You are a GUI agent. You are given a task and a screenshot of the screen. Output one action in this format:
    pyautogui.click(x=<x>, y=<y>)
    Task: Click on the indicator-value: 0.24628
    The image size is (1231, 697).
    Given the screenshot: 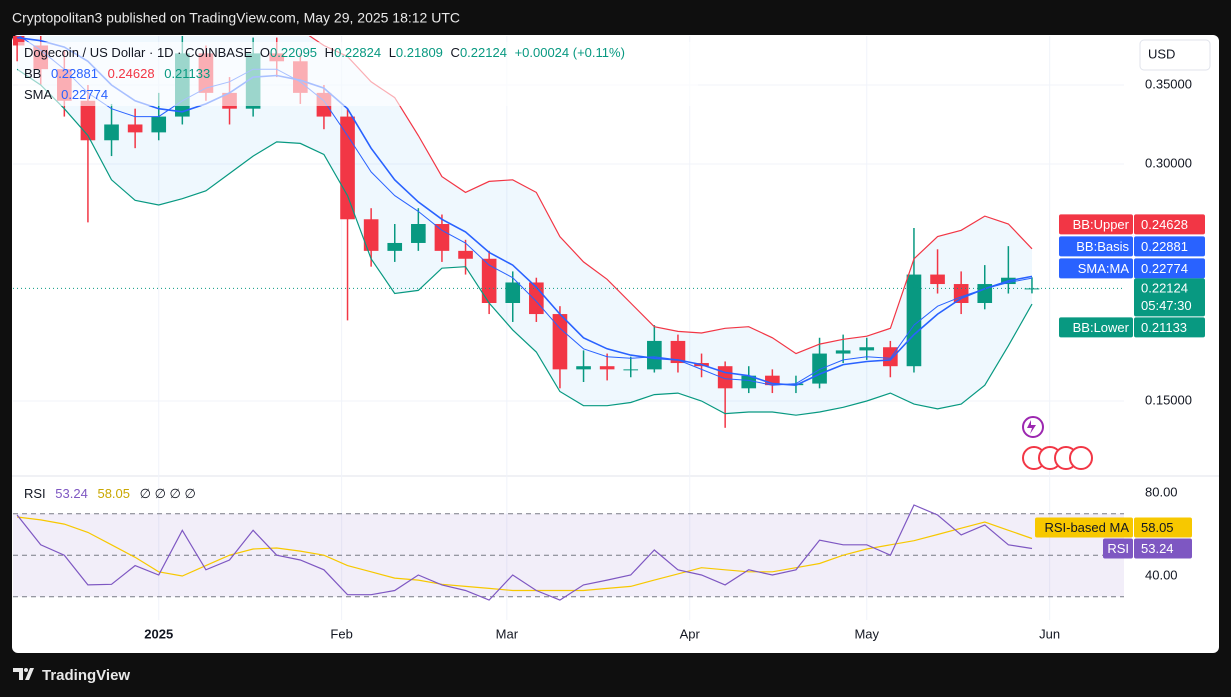 What is the action you would take?
    pyautogui.click(x=131, y=73)
    